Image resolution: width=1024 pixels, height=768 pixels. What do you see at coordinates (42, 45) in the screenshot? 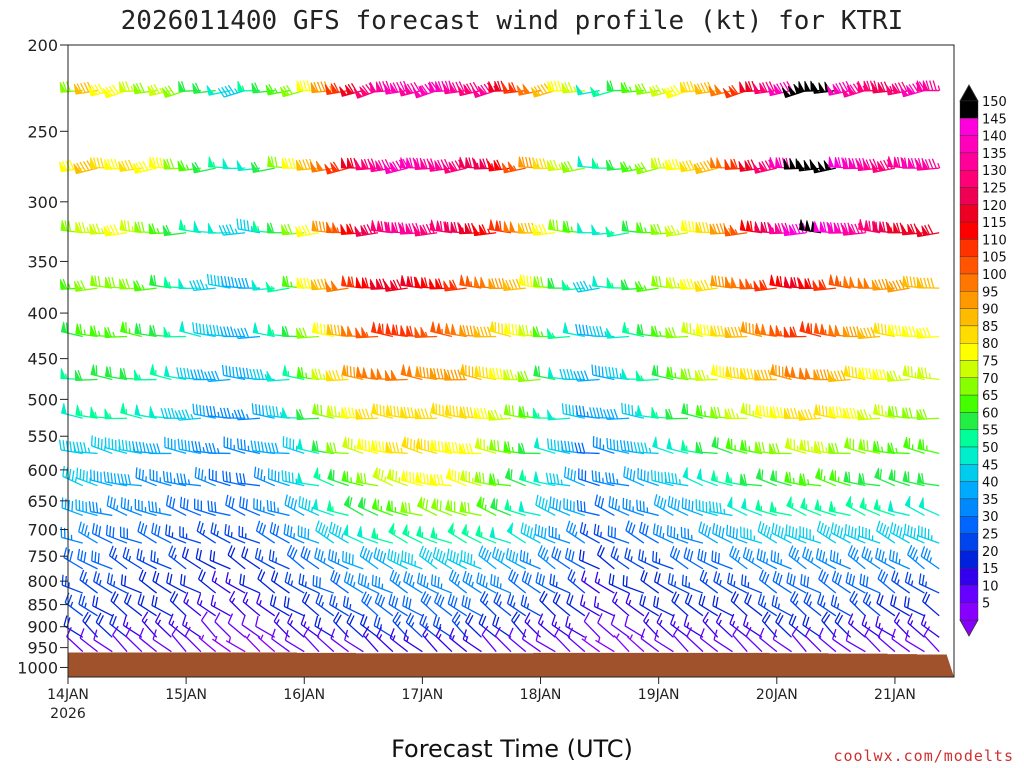
I see `y-tick-label: 200` at bounding box center [42, 45].